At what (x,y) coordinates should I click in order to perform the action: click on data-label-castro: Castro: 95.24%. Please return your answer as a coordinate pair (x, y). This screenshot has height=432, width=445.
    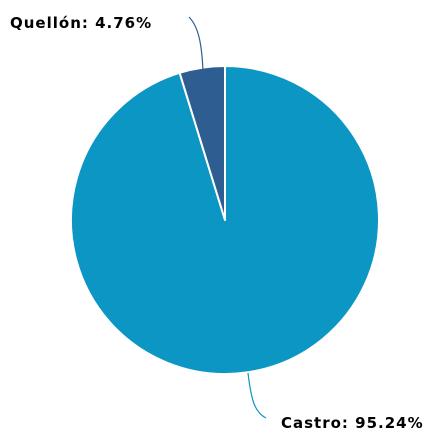
    Looking at the image, I should click on (352, 423).